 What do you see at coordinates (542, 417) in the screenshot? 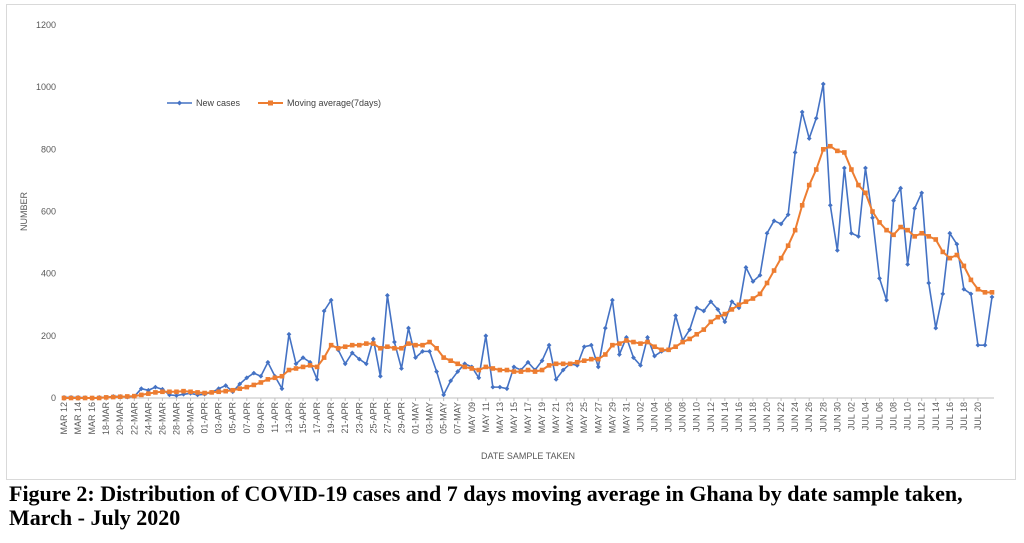
I see `x-tick-label: MAY 19` at bounding box center [542, 417].